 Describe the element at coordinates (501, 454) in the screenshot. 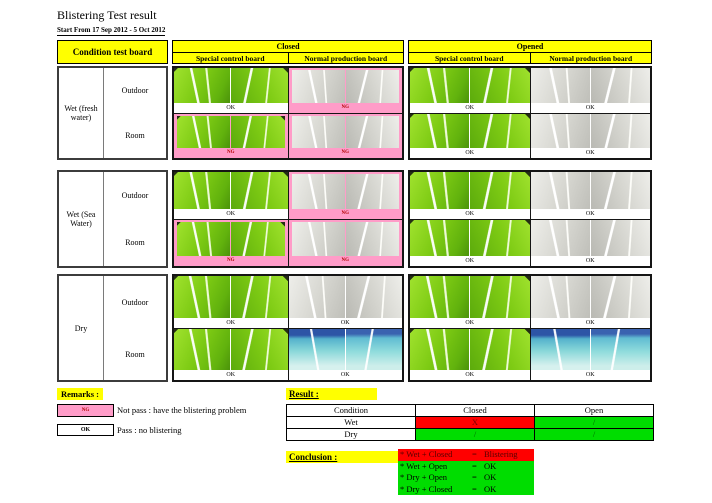

I see `conclusion-value: Blistering` at that location.